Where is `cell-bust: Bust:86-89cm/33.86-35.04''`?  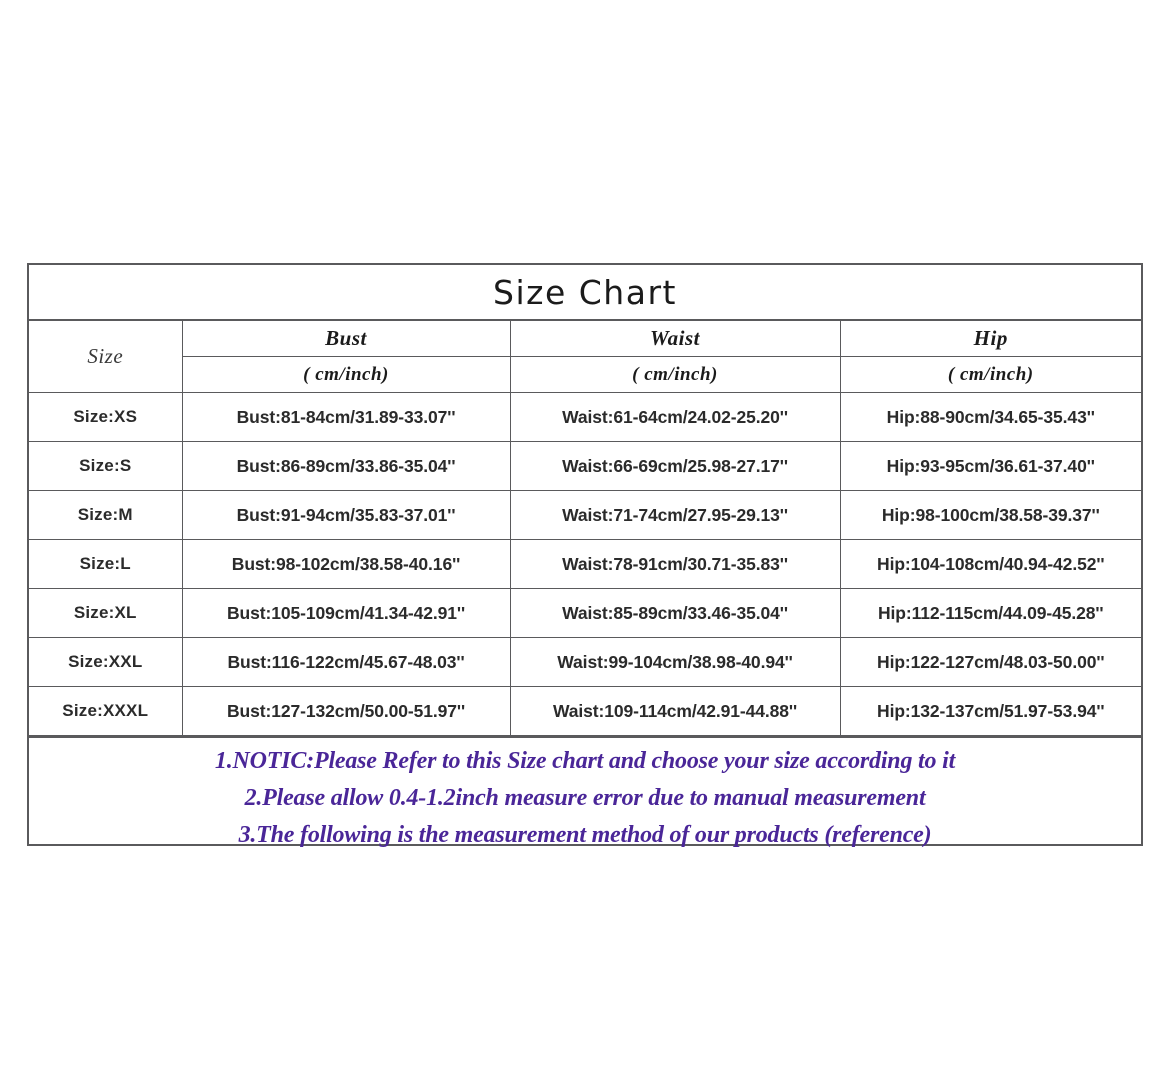 cell-bust: Bust:86-89cm/33.86-35.04'' is located at coordinates (346, 466).